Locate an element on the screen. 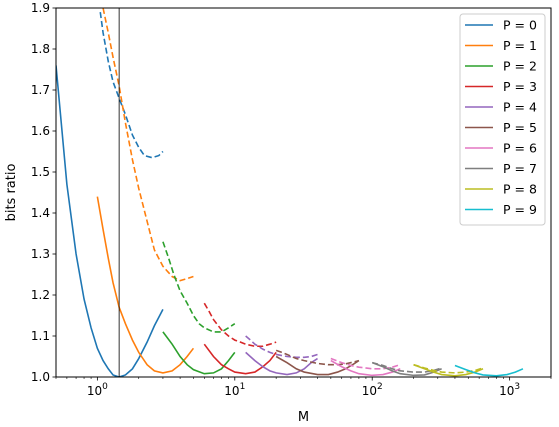 The image size is (559, 427). y-tick-label-4: 1.4 is located at coordinates (40, 213).